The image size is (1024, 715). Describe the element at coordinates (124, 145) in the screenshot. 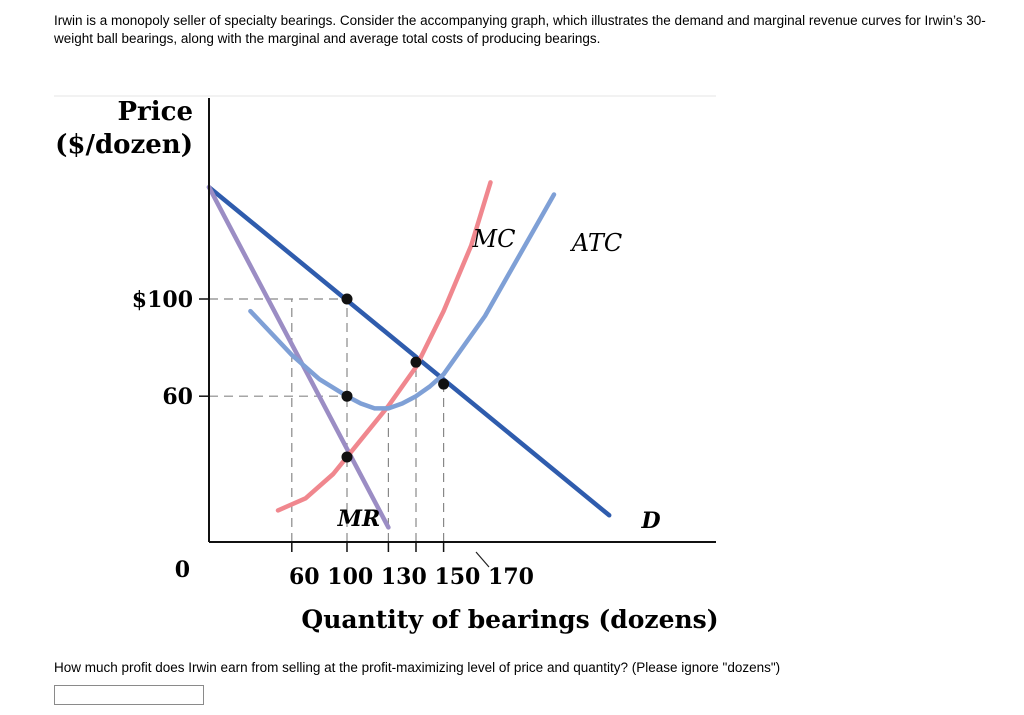

I see `y-axis-label-line2: ($/dozen)` at that location.